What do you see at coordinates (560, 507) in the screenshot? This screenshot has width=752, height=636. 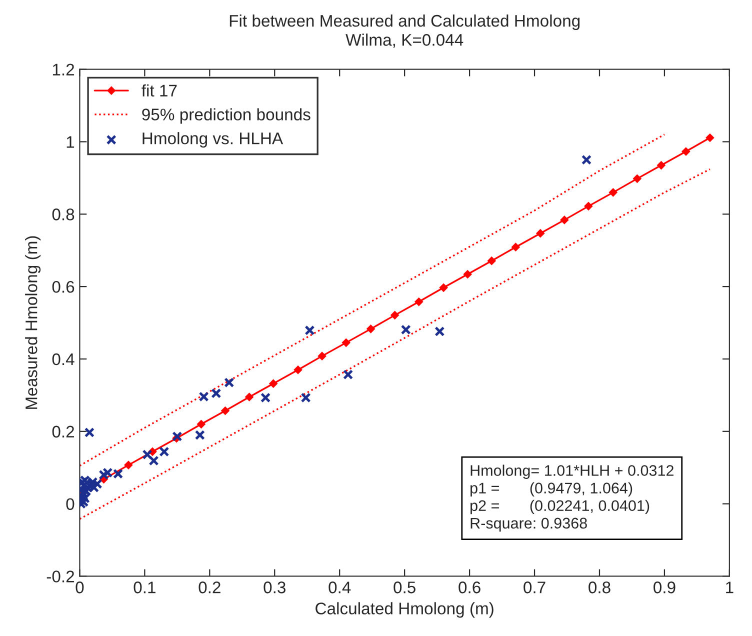 I see `annotation: p2 = (0.02241, 0.0401)` at bounding box center [560, 507].